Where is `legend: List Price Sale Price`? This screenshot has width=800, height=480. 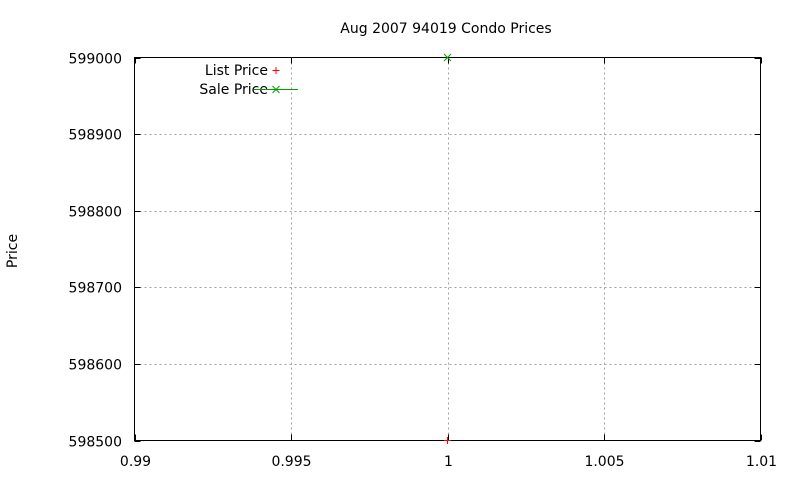
legend: List Price Sale Price is located at coordinates (248, 80).